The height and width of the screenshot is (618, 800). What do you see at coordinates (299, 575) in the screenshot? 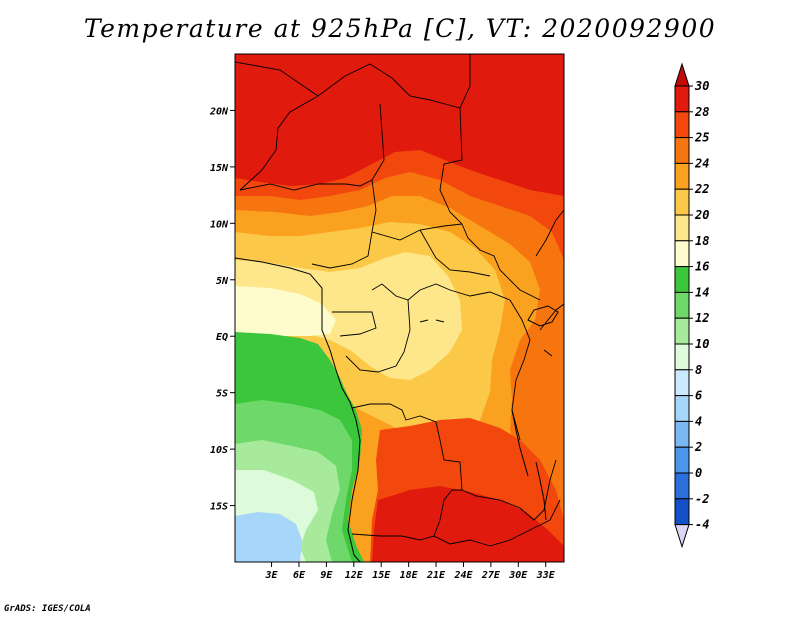
I see `x-tick-label: 6E` at bounding box center [299, 575].